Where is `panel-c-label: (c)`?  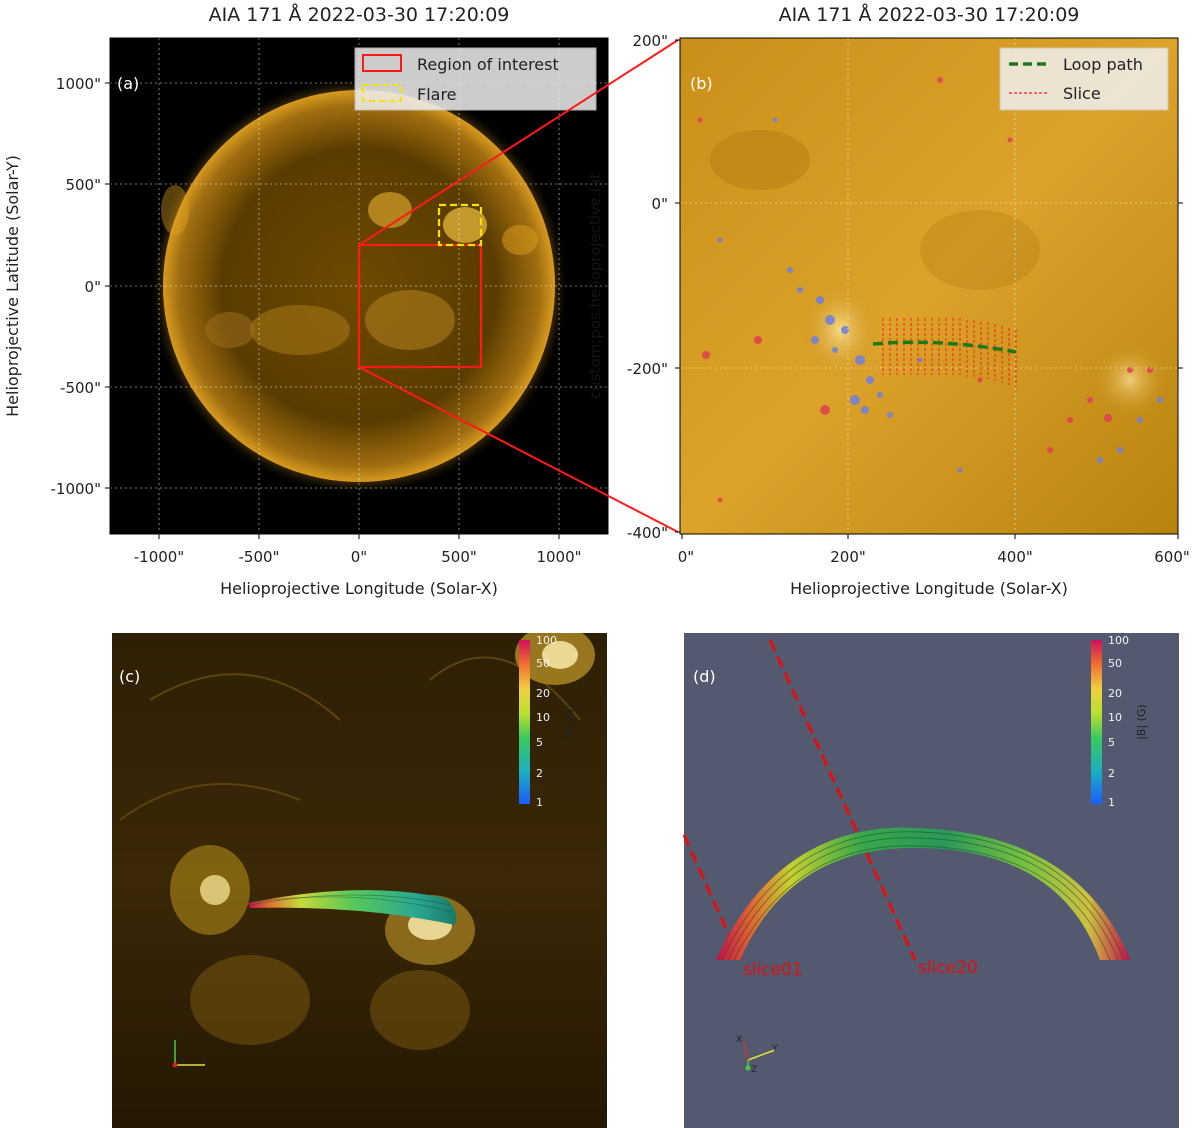
panel-c-label: (c) is located at coordinates (129, 676).